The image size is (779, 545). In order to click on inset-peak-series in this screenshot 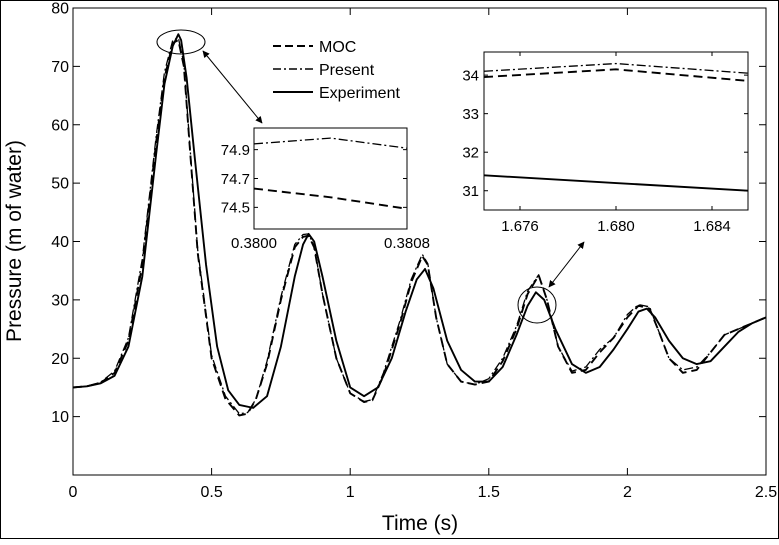, I will do `click(330, 173)`.